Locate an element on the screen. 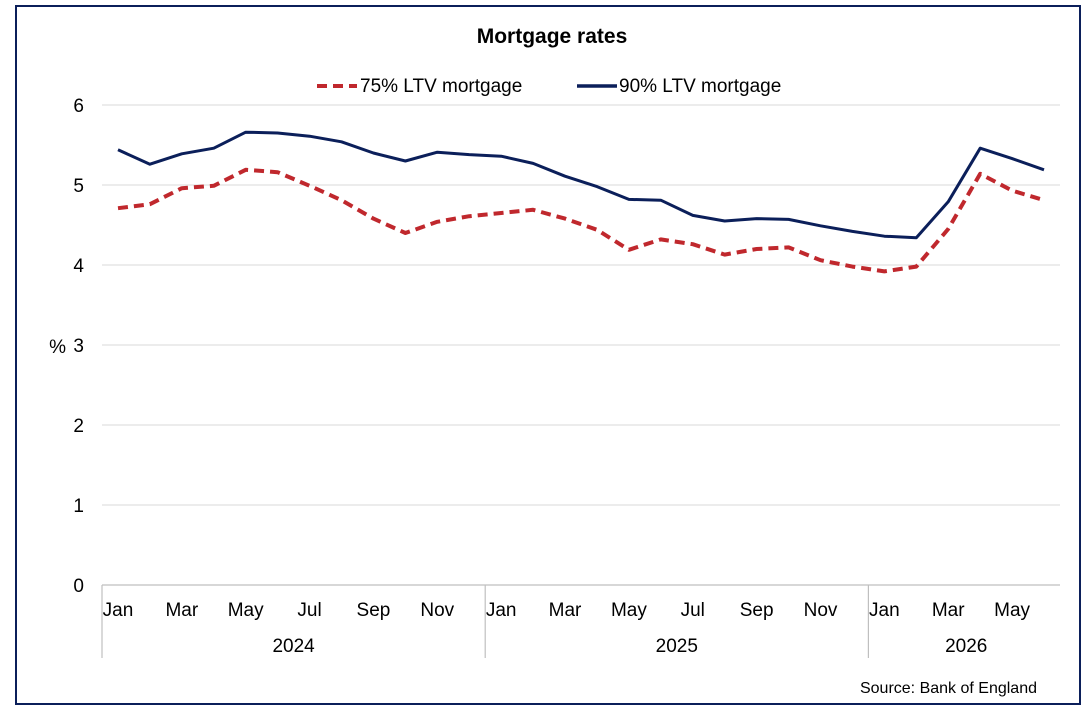 The image size is (1090, 716). y-tick-labels: 0 1 2 3 4 5 6 is located at coordinates (78, 346).